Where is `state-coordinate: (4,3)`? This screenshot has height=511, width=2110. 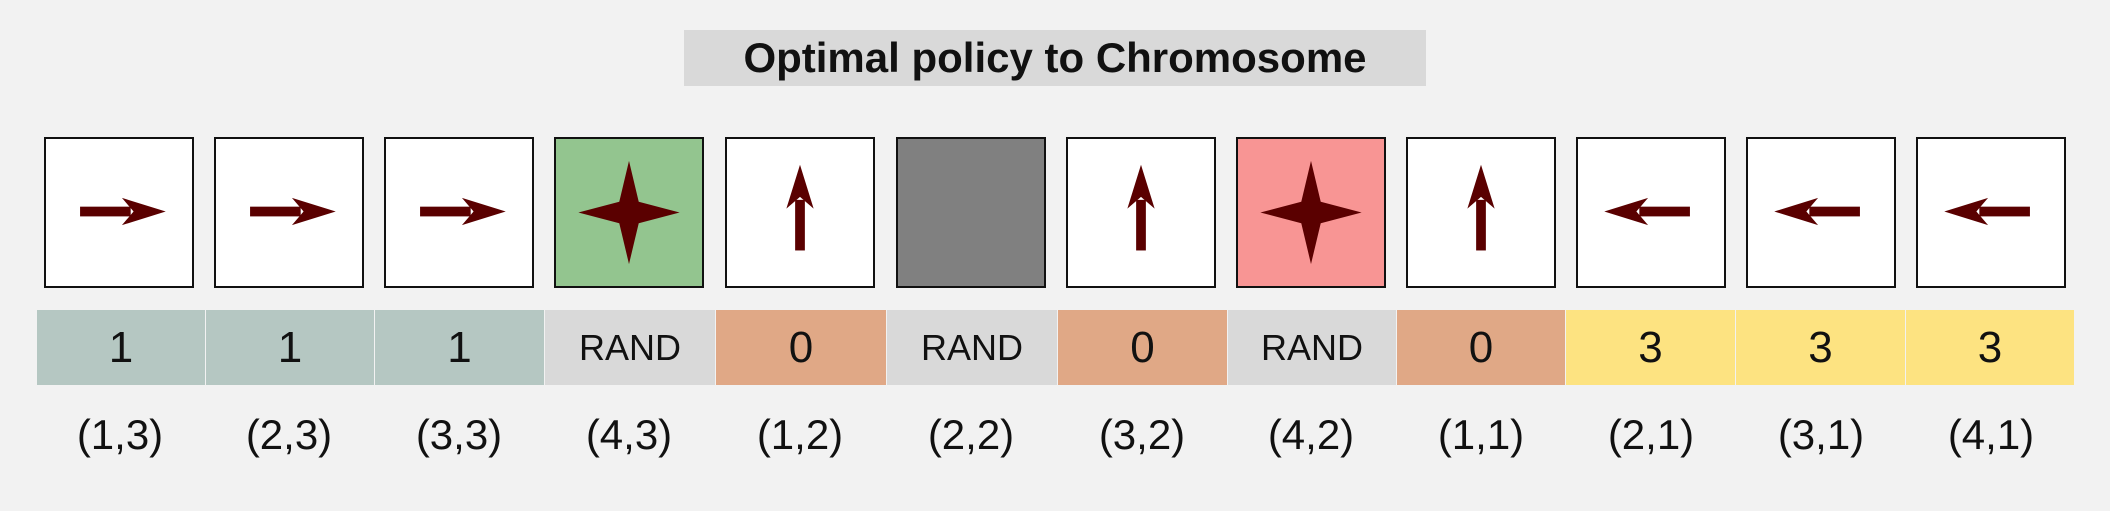
state-coordinate: (4,3) is located at coordinates (629, 434).